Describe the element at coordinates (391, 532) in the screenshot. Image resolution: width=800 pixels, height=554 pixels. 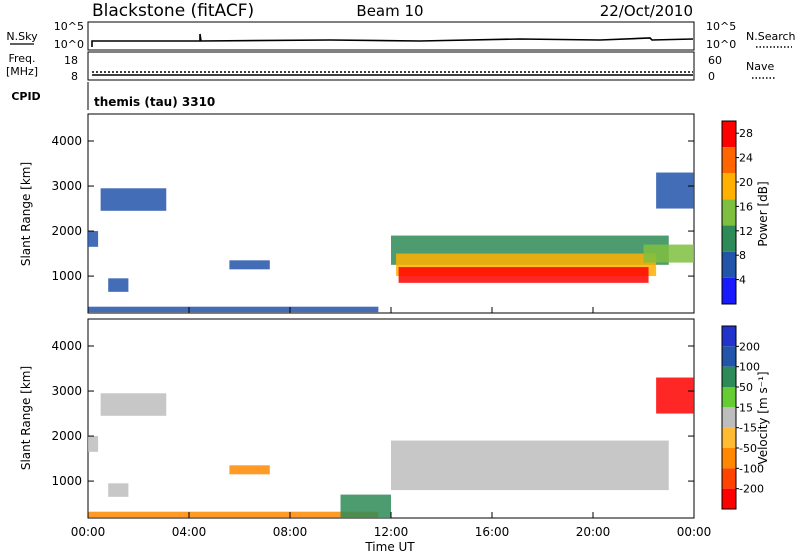
I see `xtick-label: 12:00` at that location.